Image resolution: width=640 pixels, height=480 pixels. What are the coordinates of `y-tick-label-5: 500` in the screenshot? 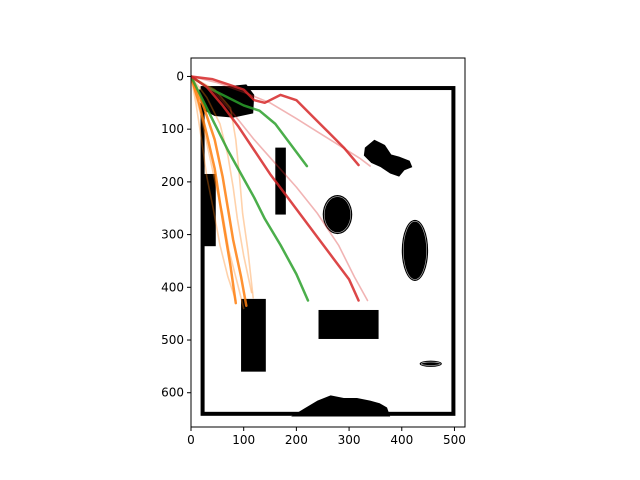 It's located at (172, 340).